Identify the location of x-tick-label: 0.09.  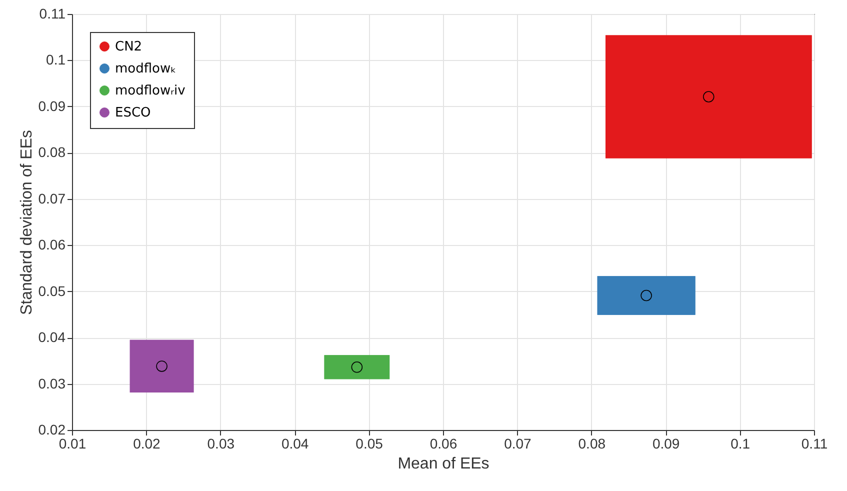
(666, 444).